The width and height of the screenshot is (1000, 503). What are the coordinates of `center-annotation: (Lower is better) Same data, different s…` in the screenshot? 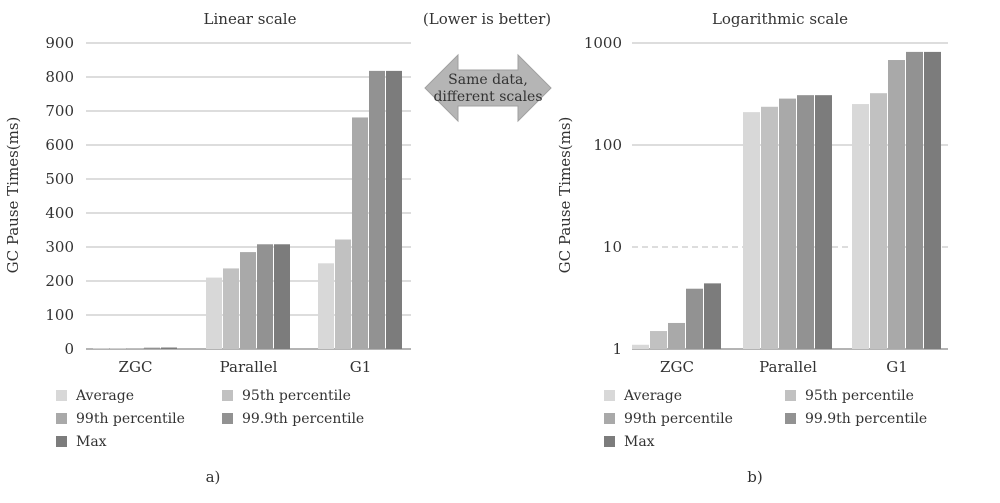 It's located at (487, 66).